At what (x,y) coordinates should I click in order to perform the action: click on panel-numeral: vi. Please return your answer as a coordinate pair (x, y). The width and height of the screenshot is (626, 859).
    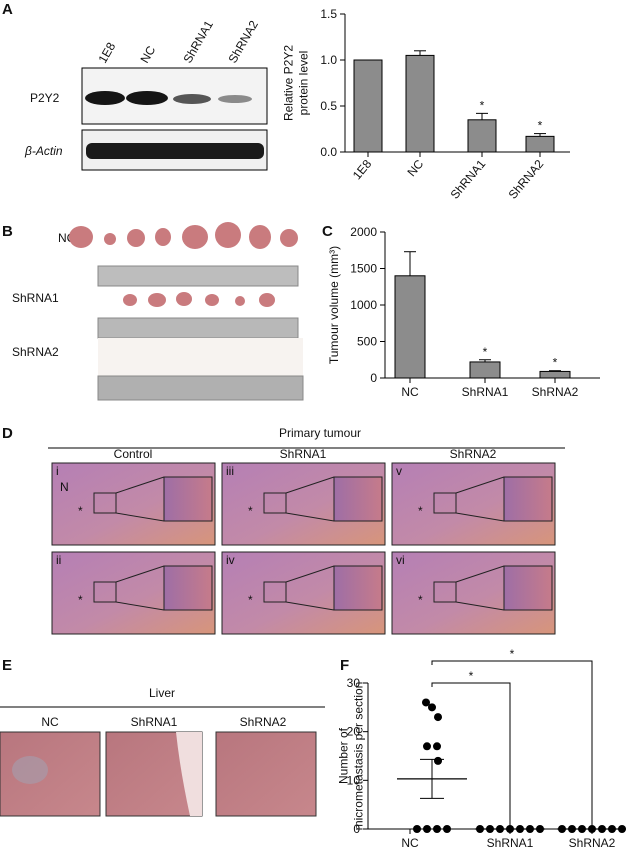
    Looking at the image, I should click on (400, 560).